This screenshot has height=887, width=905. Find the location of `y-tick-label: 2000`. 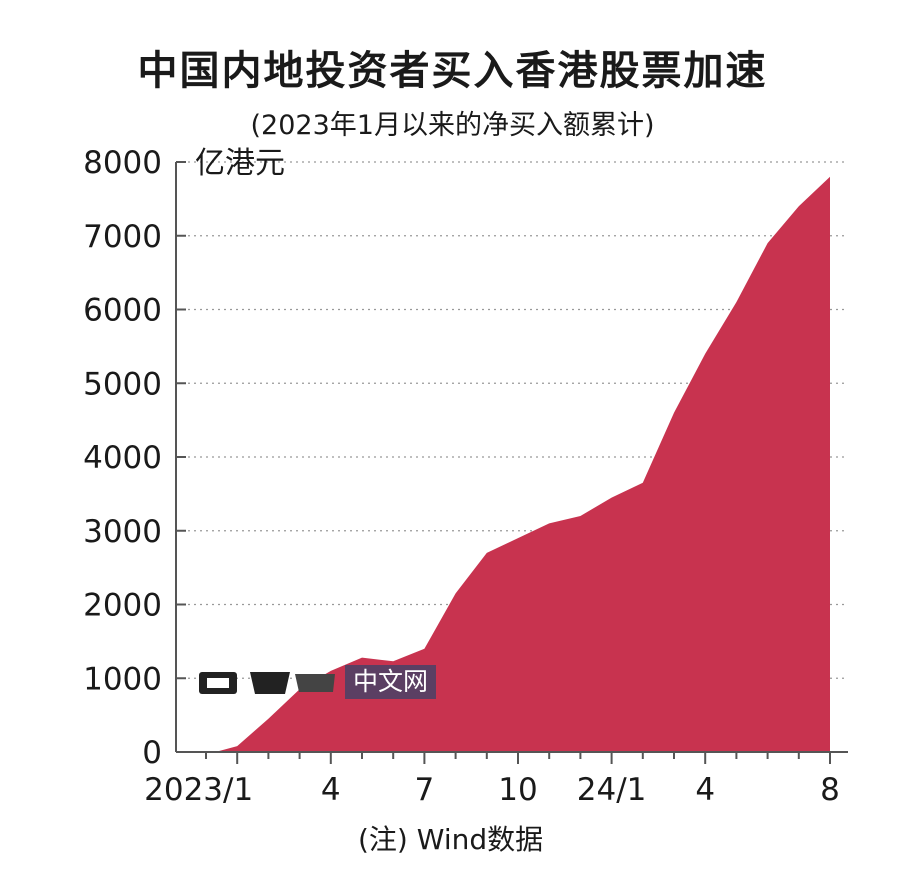

y-tick-label: 2000 is located at coordinates (122, 606).